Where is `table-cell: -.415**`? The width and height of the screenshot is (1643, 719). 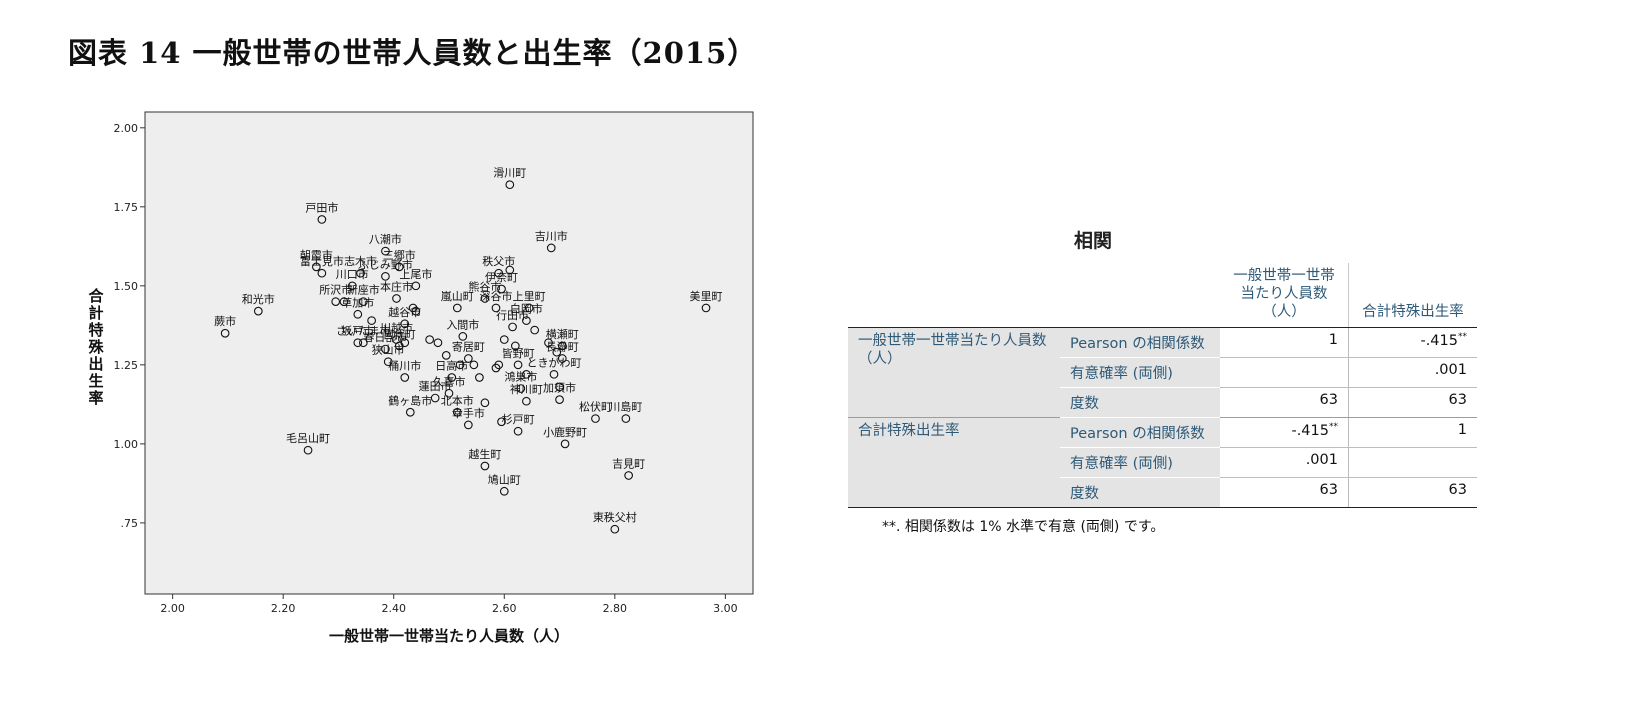
table-cell: -.415** is located at coordinates (1284, 432).